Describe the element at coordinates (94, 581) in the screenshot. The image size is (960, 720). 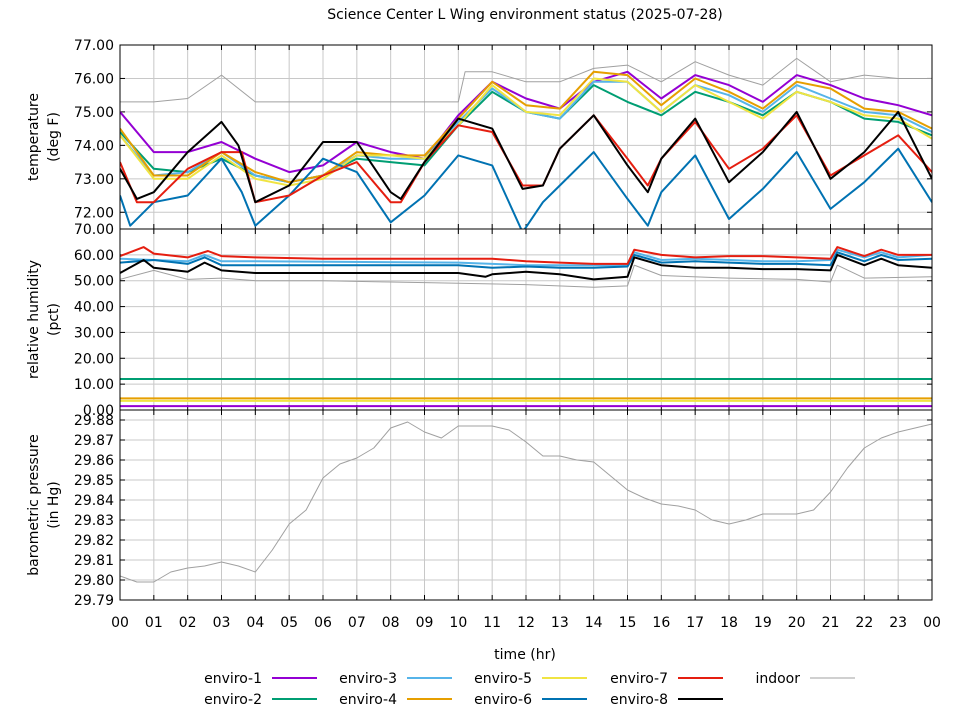
I see `y-tick-label: 29.80` at that location.